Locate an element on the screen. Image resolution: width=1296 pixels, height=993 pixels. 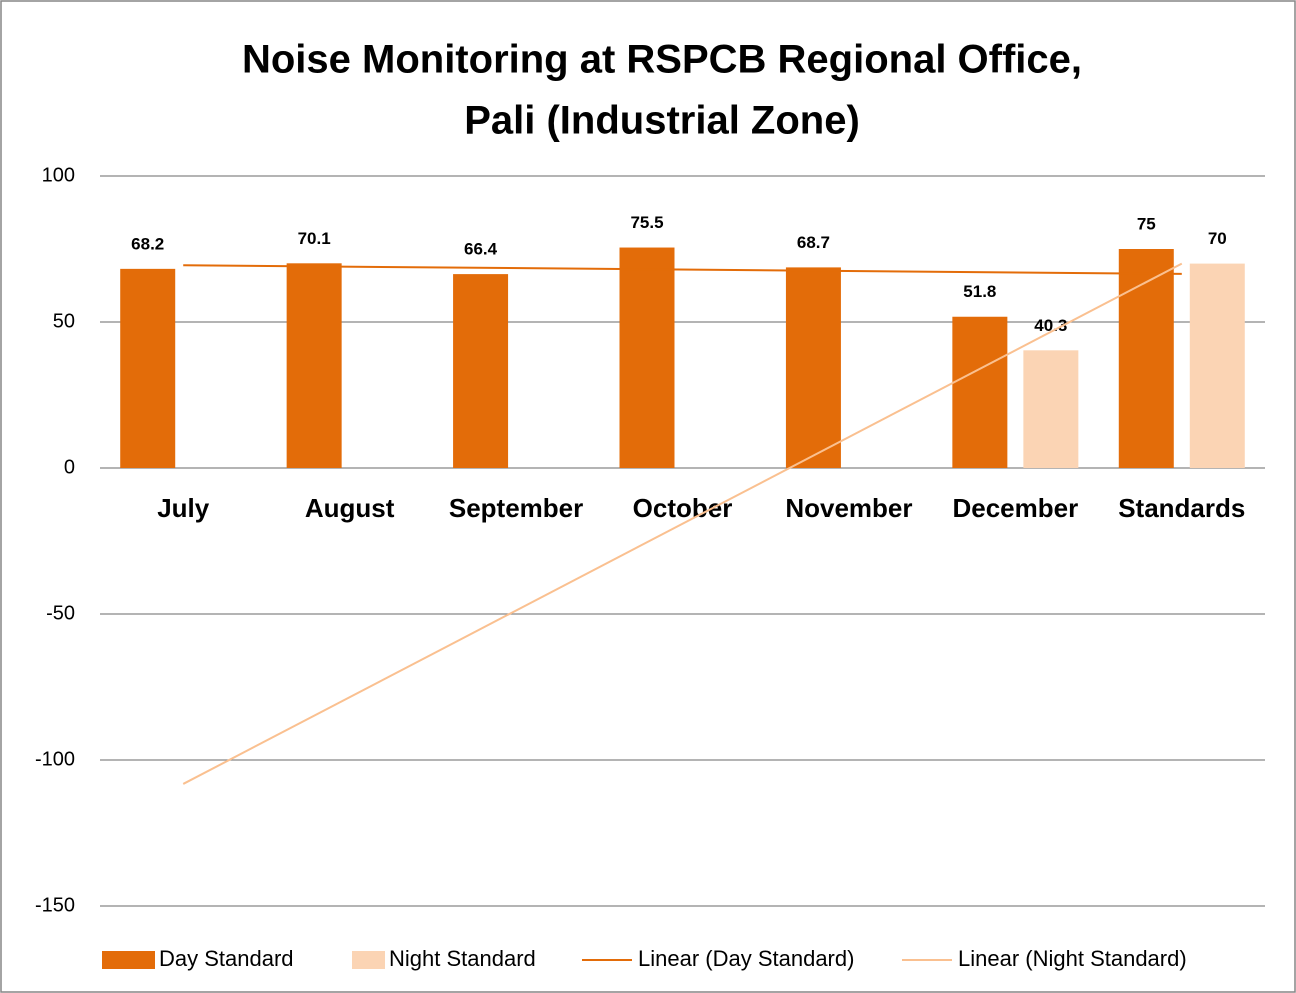
x-tick-label: August is located at coordinates (350, 508).